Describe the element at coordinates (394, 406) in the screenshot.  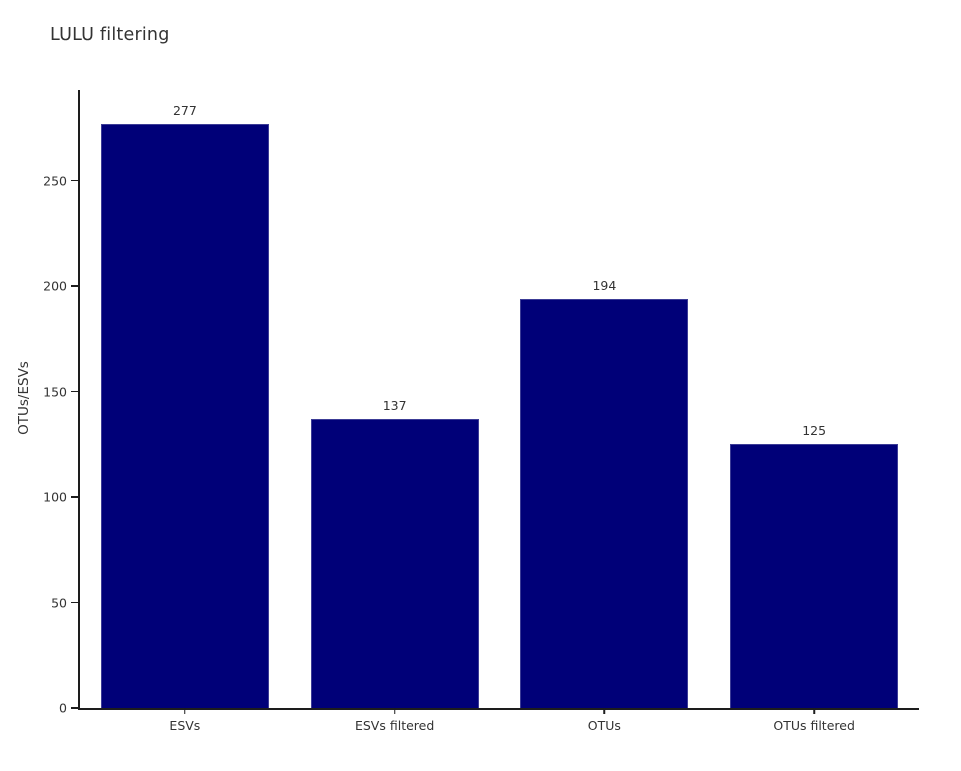
I see `bar-value-label-esvs-filtered: 137` at that location.